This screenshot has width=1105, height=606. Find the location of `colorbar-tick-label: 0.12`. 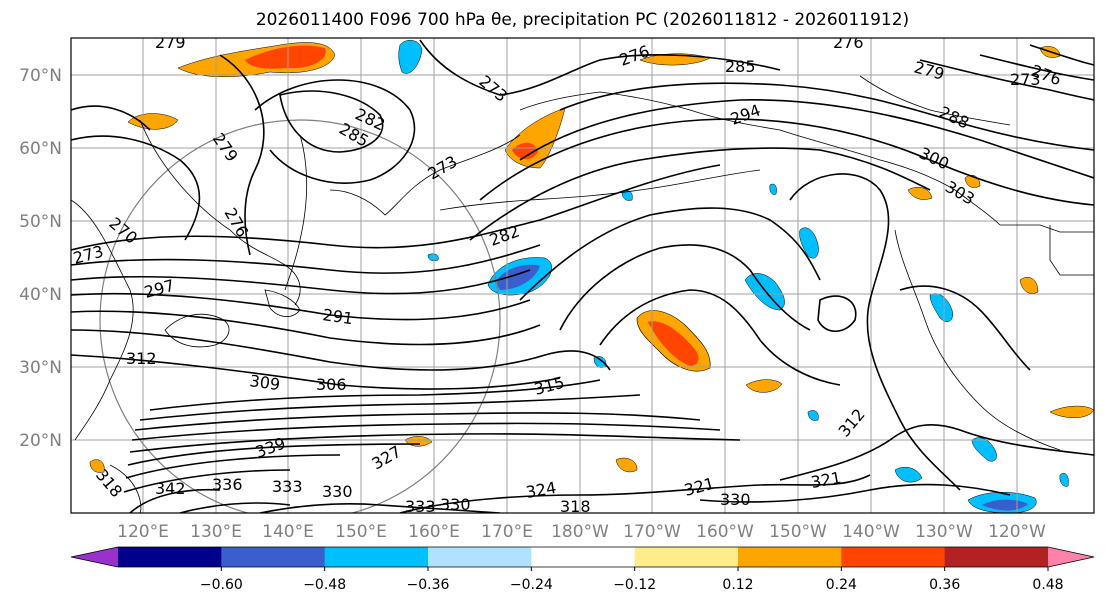

colorbar-tick-label: 0.12 is located at coordinates (737, 585).